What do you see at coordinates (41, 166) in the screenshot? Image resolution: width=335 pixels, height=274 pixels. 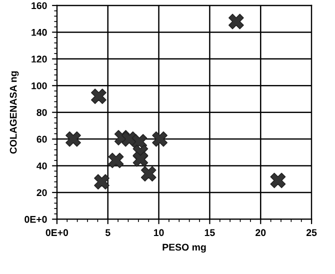 I see `y-tick-label: 40` at bounding box center [41, 166].